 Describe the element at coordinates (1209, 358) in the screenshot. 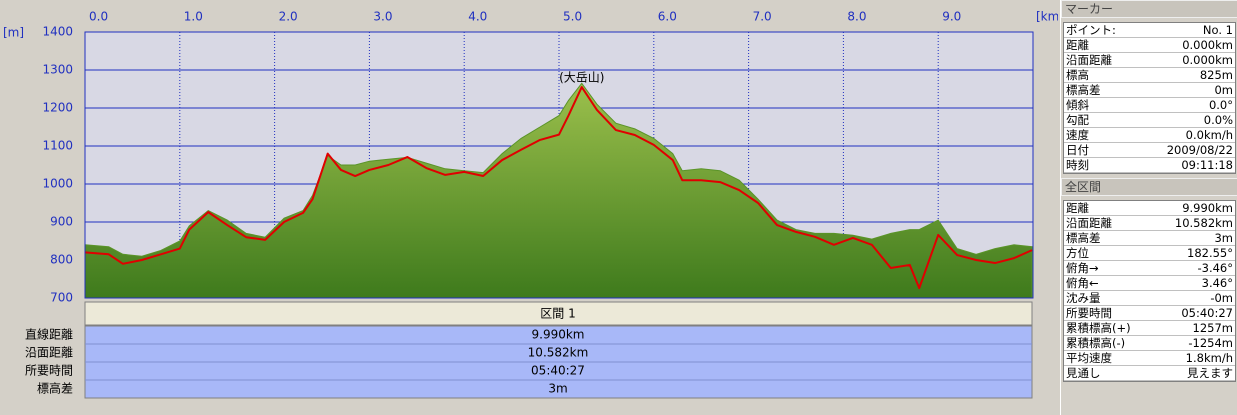

I see `info-value: 1.8km/h` at that location.